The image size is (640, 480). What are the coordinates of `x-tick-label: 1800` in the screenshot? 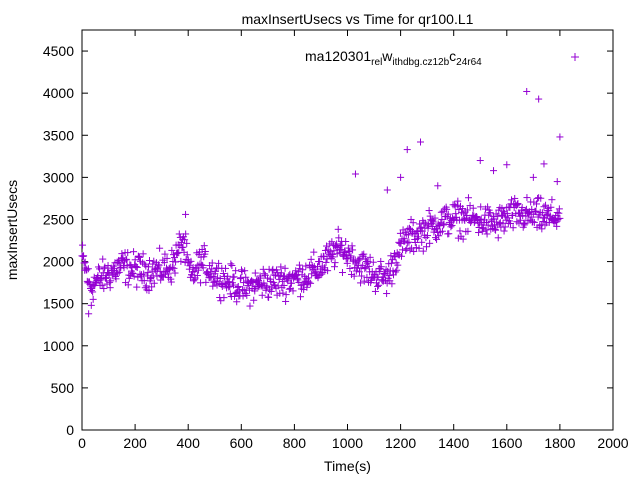 It's located at (559, 443).